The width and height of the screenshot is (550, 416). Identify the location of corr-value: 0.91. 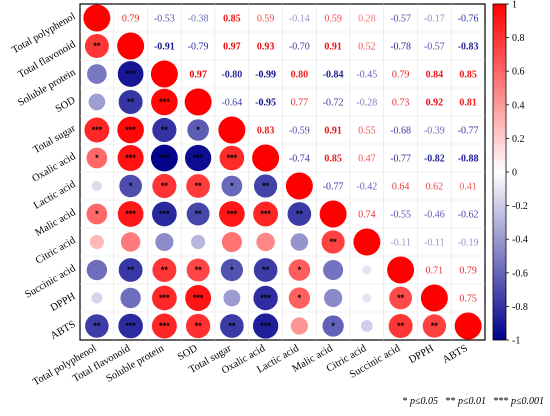
(333, 47).